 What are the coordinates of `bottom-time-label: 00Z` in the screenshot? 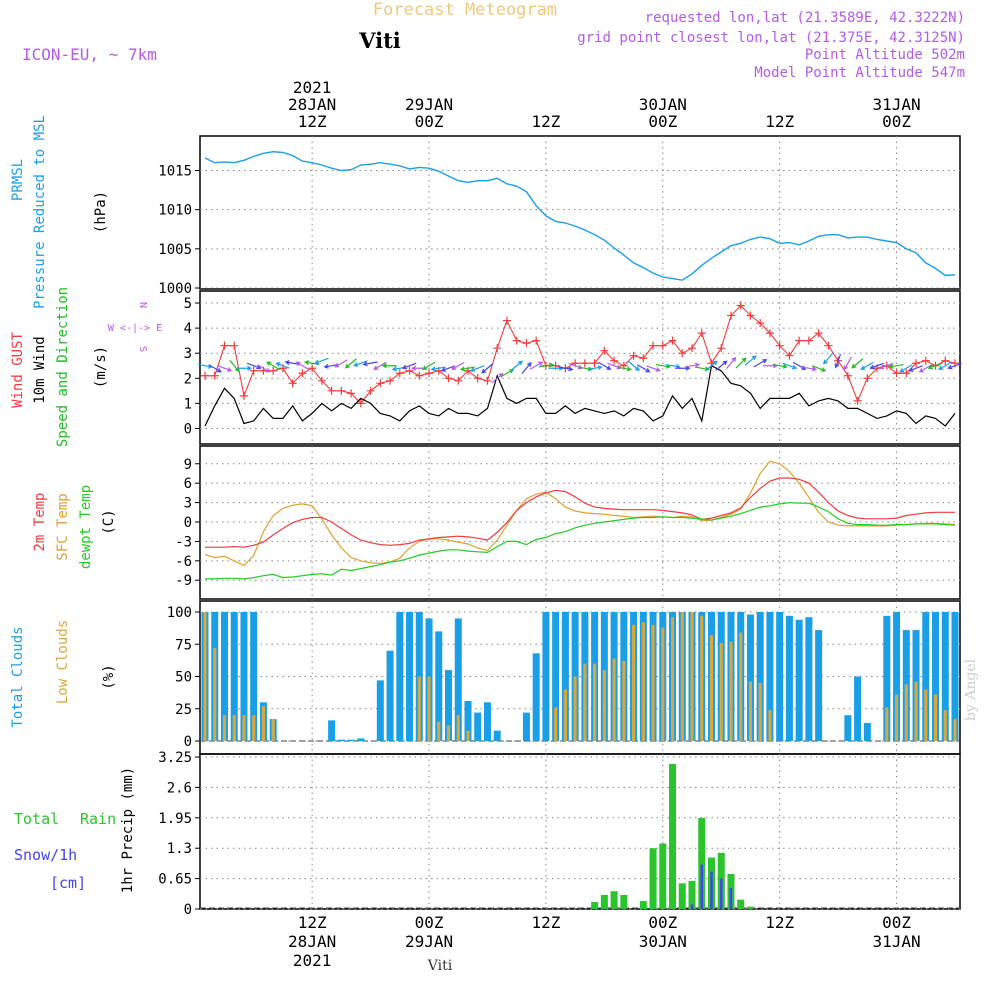 It's located at (896, 922).